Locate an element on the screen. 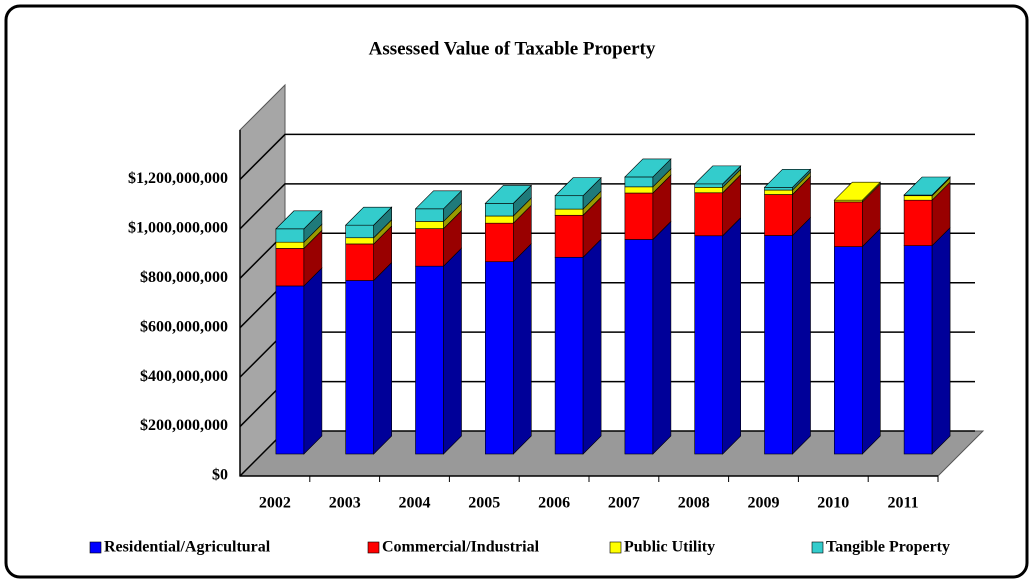  y-tick-label: $600,000,000 is located at coordinates (184, 326).